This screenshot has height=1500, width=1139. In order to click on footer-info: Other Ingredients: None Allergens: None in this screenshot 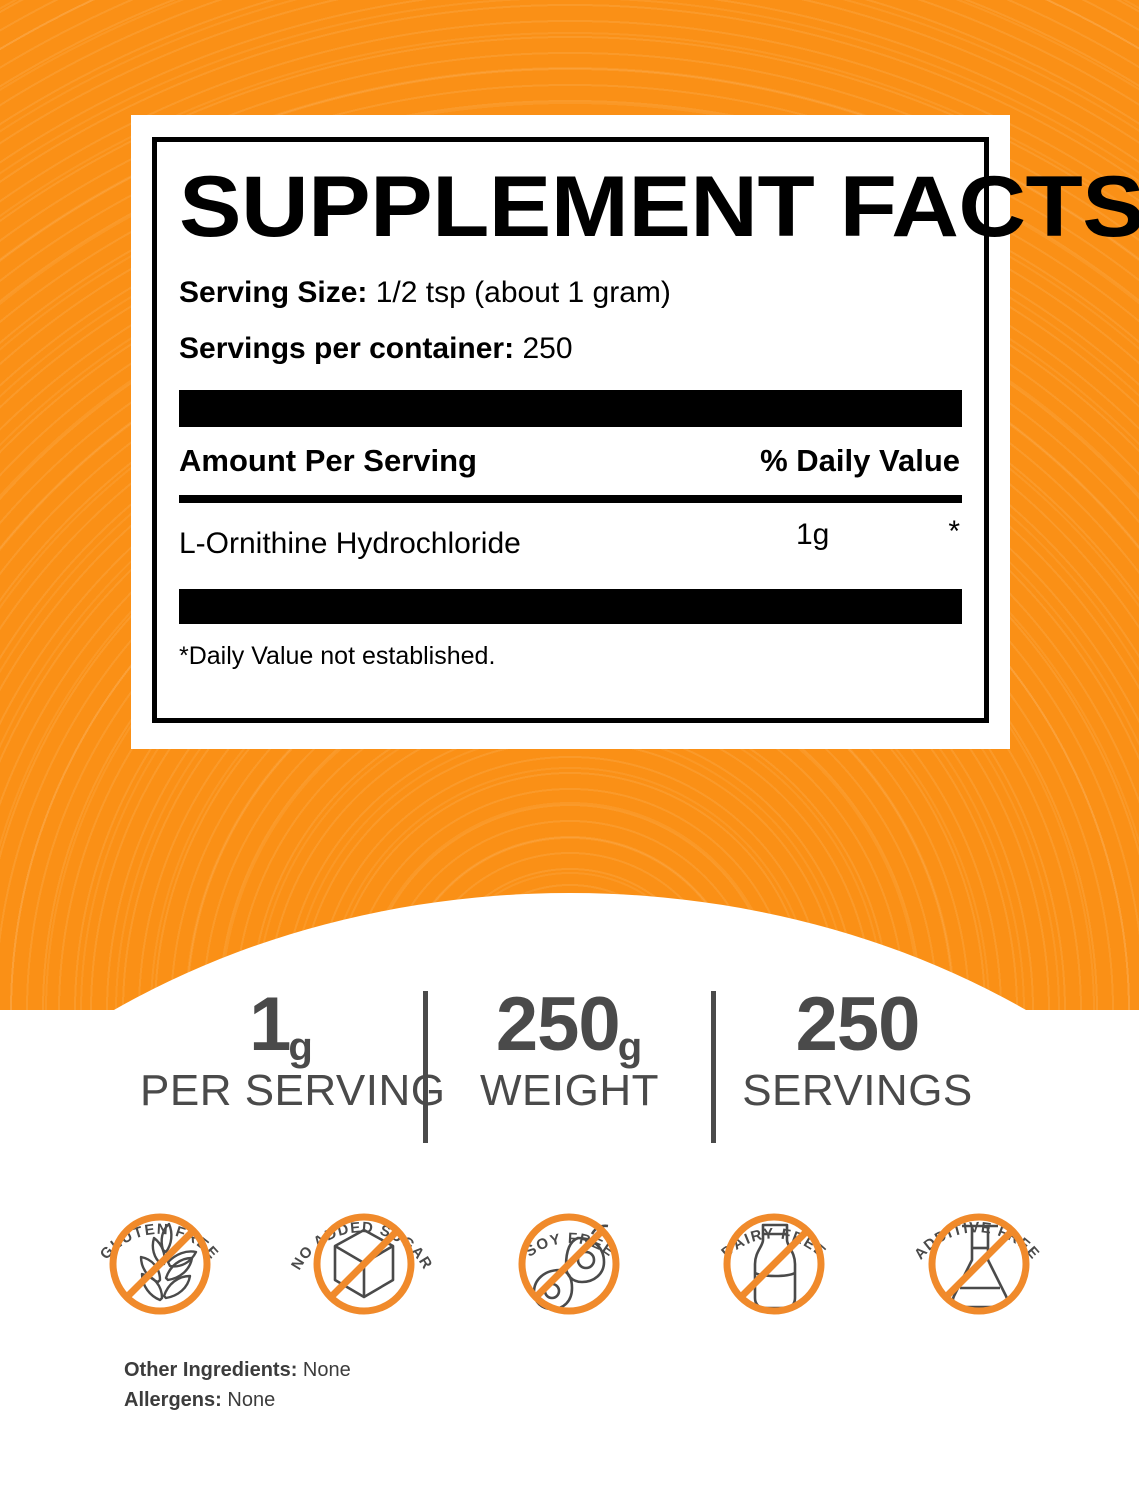, I will do `click(474, 1385)`.